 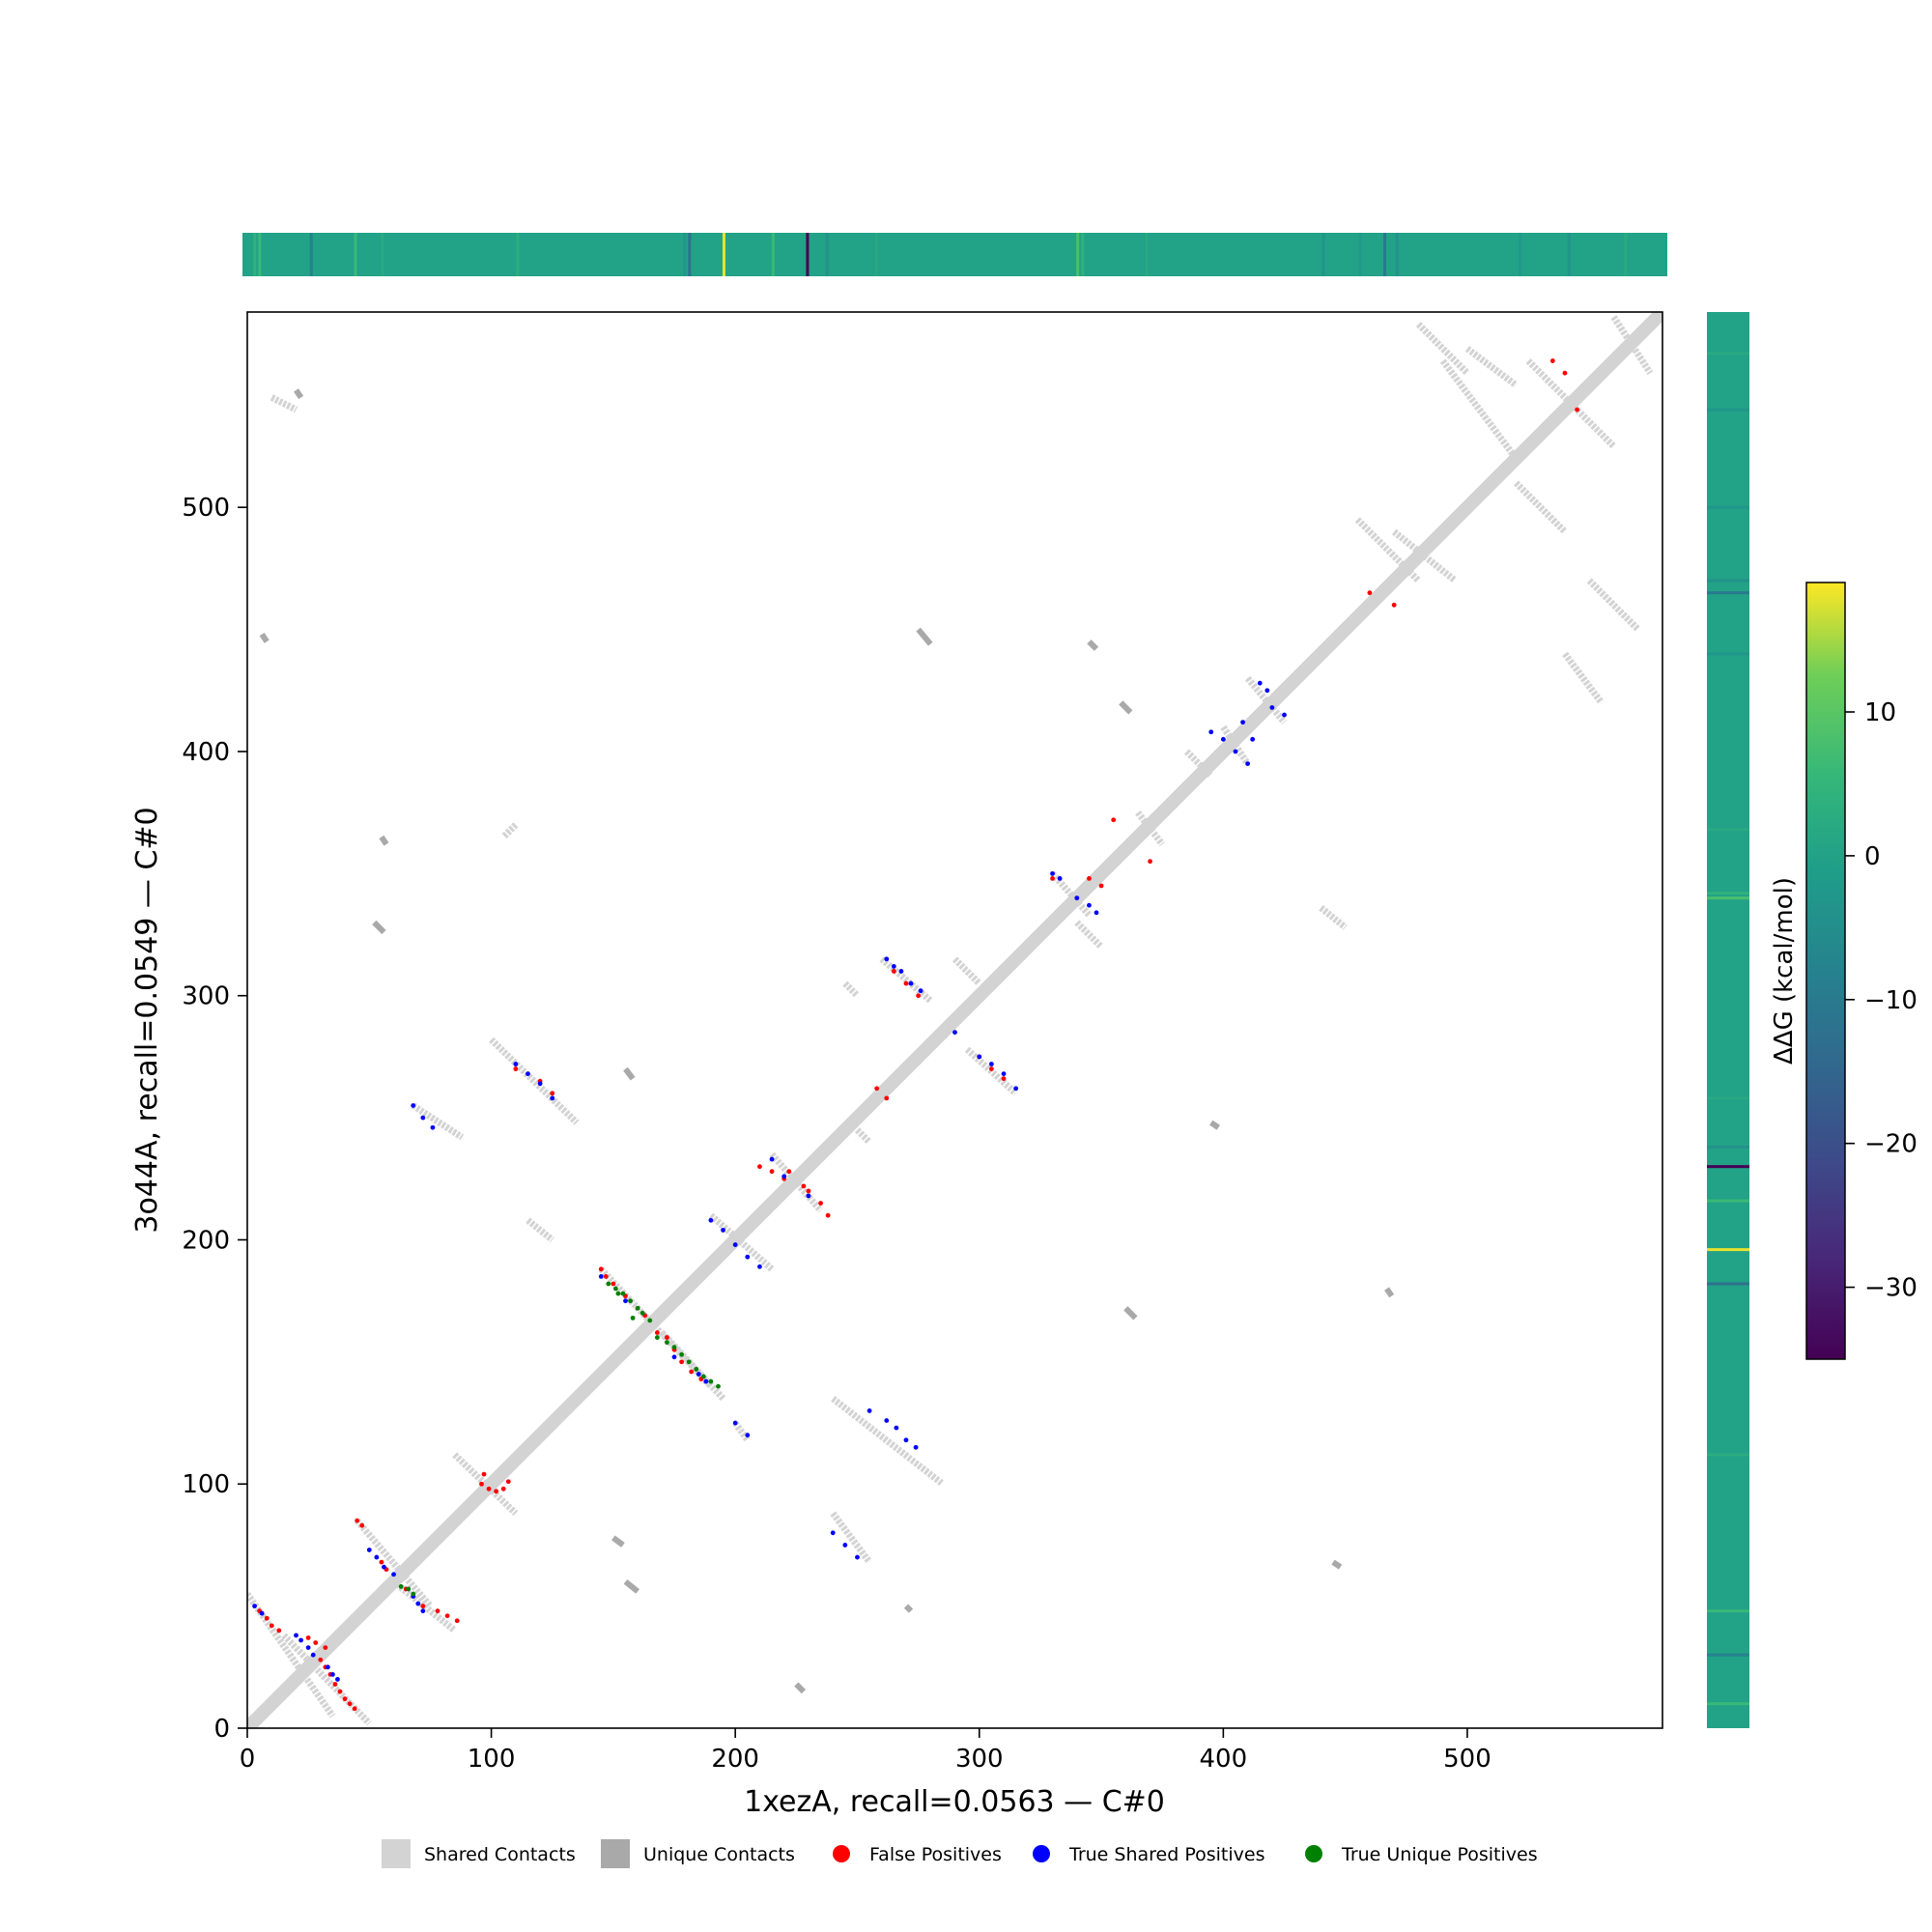 What do you see at coordinates (1467, 1759) in the screenshot?
I see `x-tick-label: 500` at bounding box center [1467, 1759].